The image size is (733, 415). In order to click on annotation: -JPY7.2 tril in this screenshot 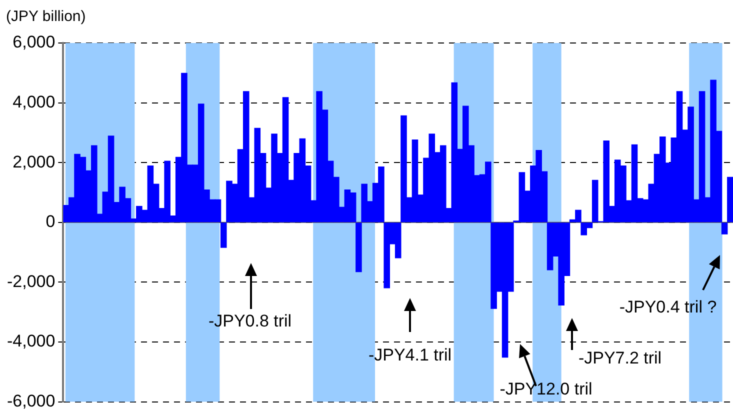, I will do `click(620, 358)`.